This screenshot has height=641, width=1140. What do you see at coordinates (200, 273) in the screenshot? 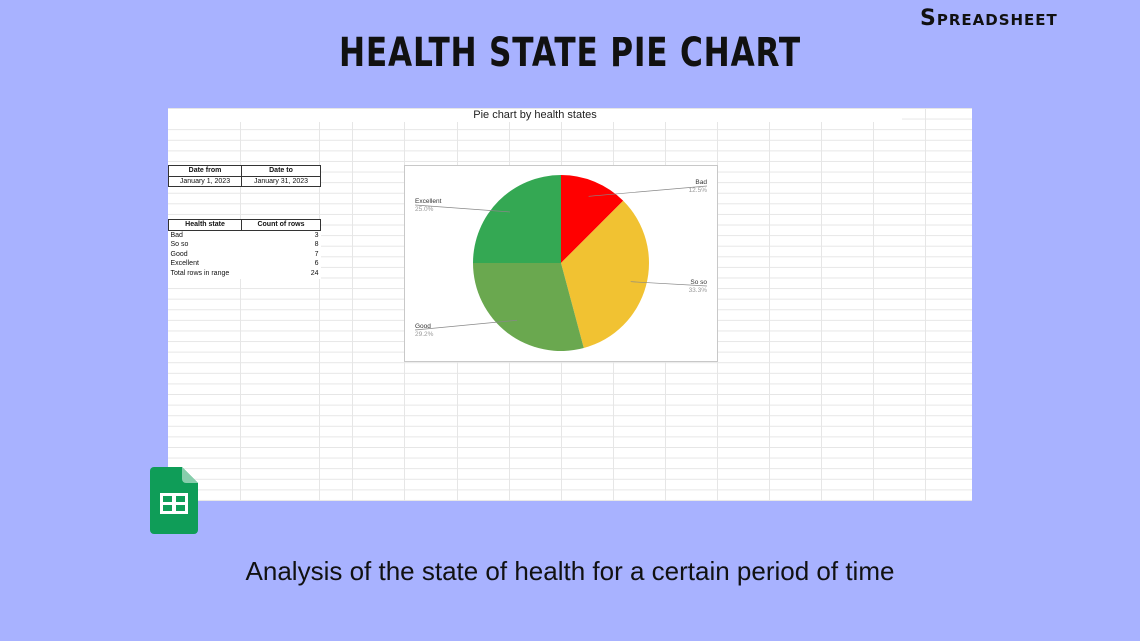
I see `total-label-cell: Total rows in range` at bounding box center [200, 273].